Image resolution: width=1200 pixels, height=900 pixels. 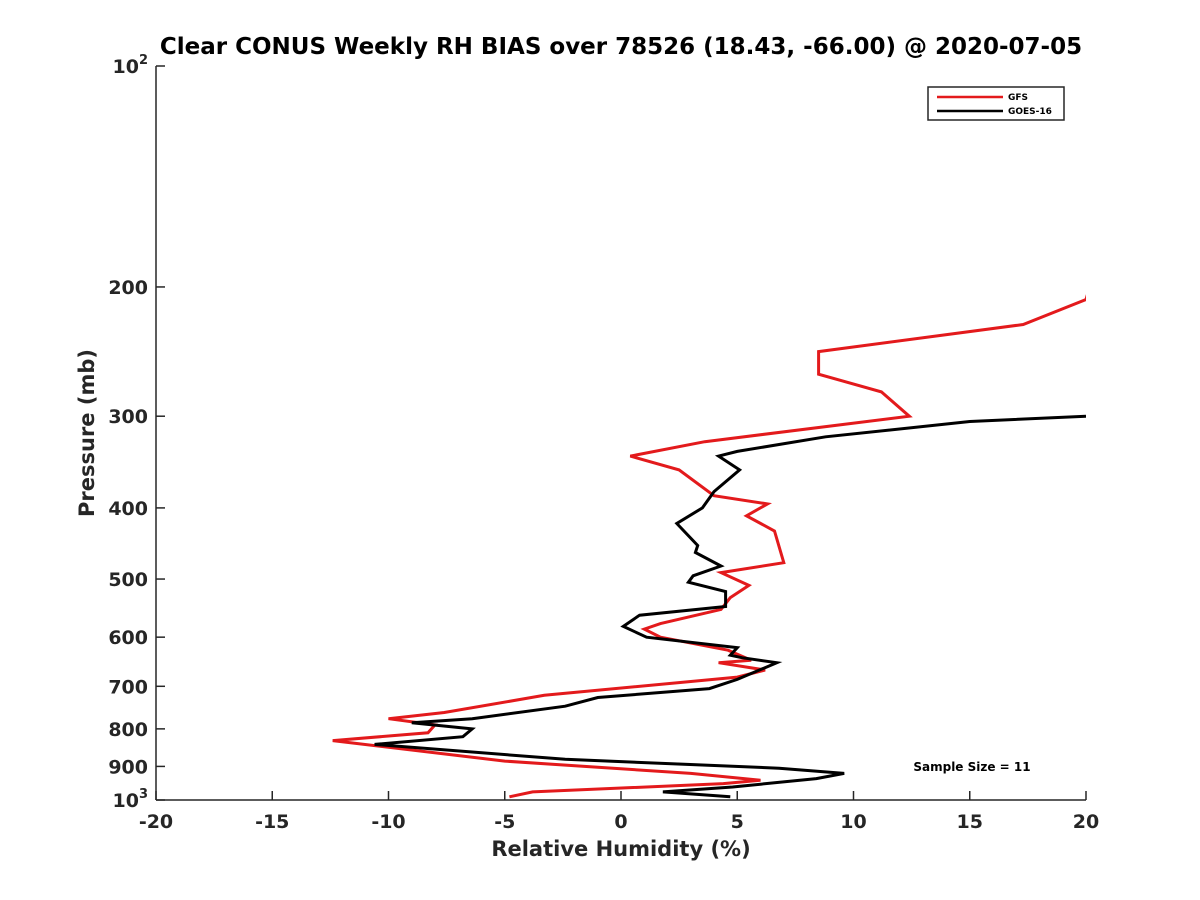 What do you see at coordinates (853, 822) in the screenshot?
I see `x-tick-label: 10` at bounding box center [853, 822].